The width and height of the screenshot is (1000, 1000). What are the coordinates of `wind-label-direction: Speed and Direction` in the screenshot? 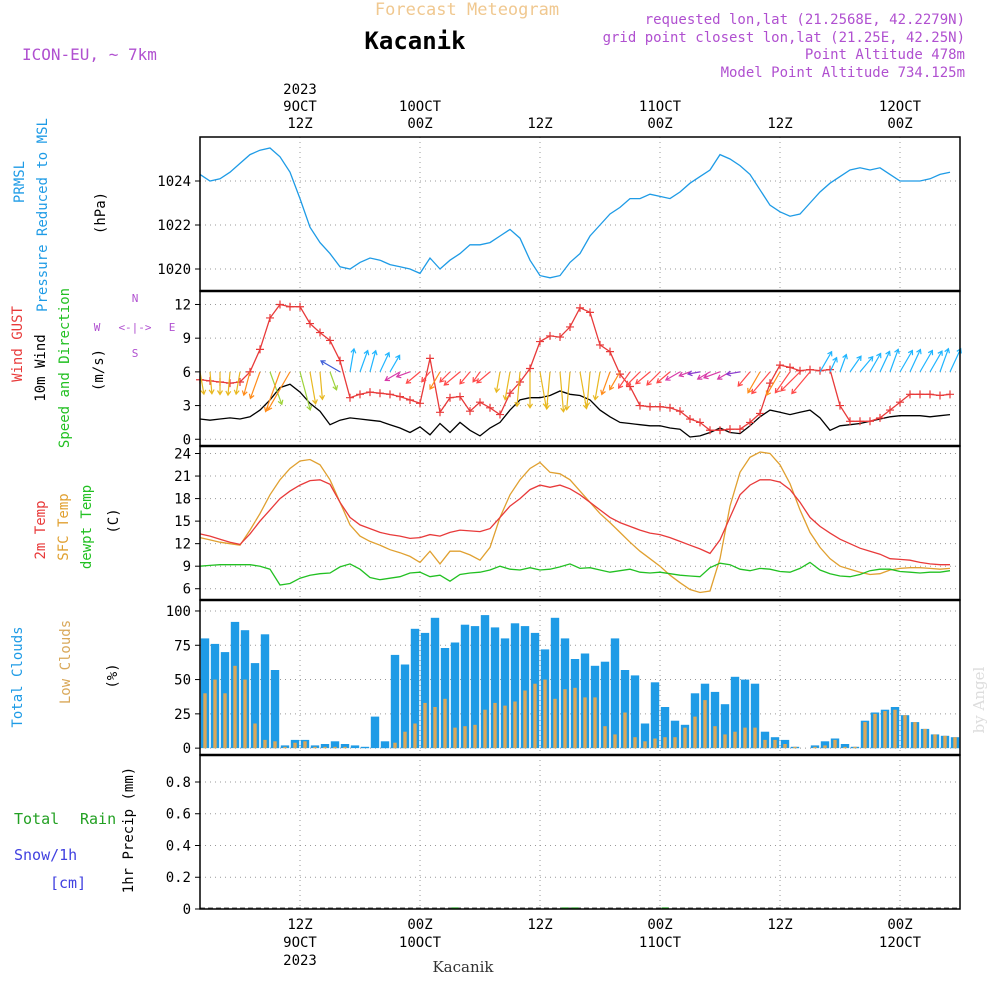 It's located at (65, 368).